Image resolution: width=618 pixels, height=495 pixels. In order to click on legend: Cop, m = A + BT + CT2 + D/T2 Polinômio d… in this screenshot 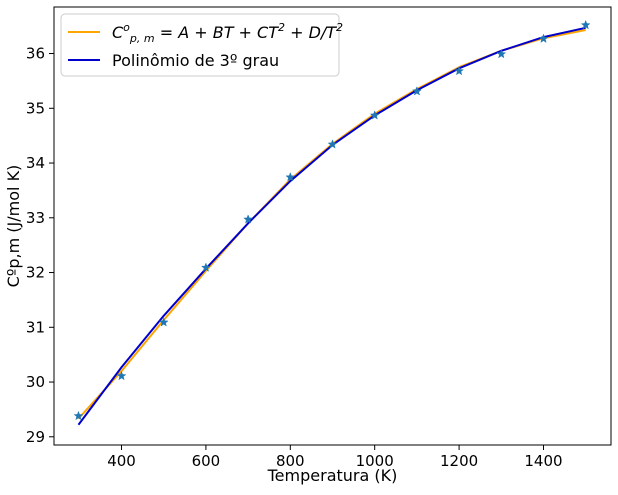, I will do `click(201, 45)`.